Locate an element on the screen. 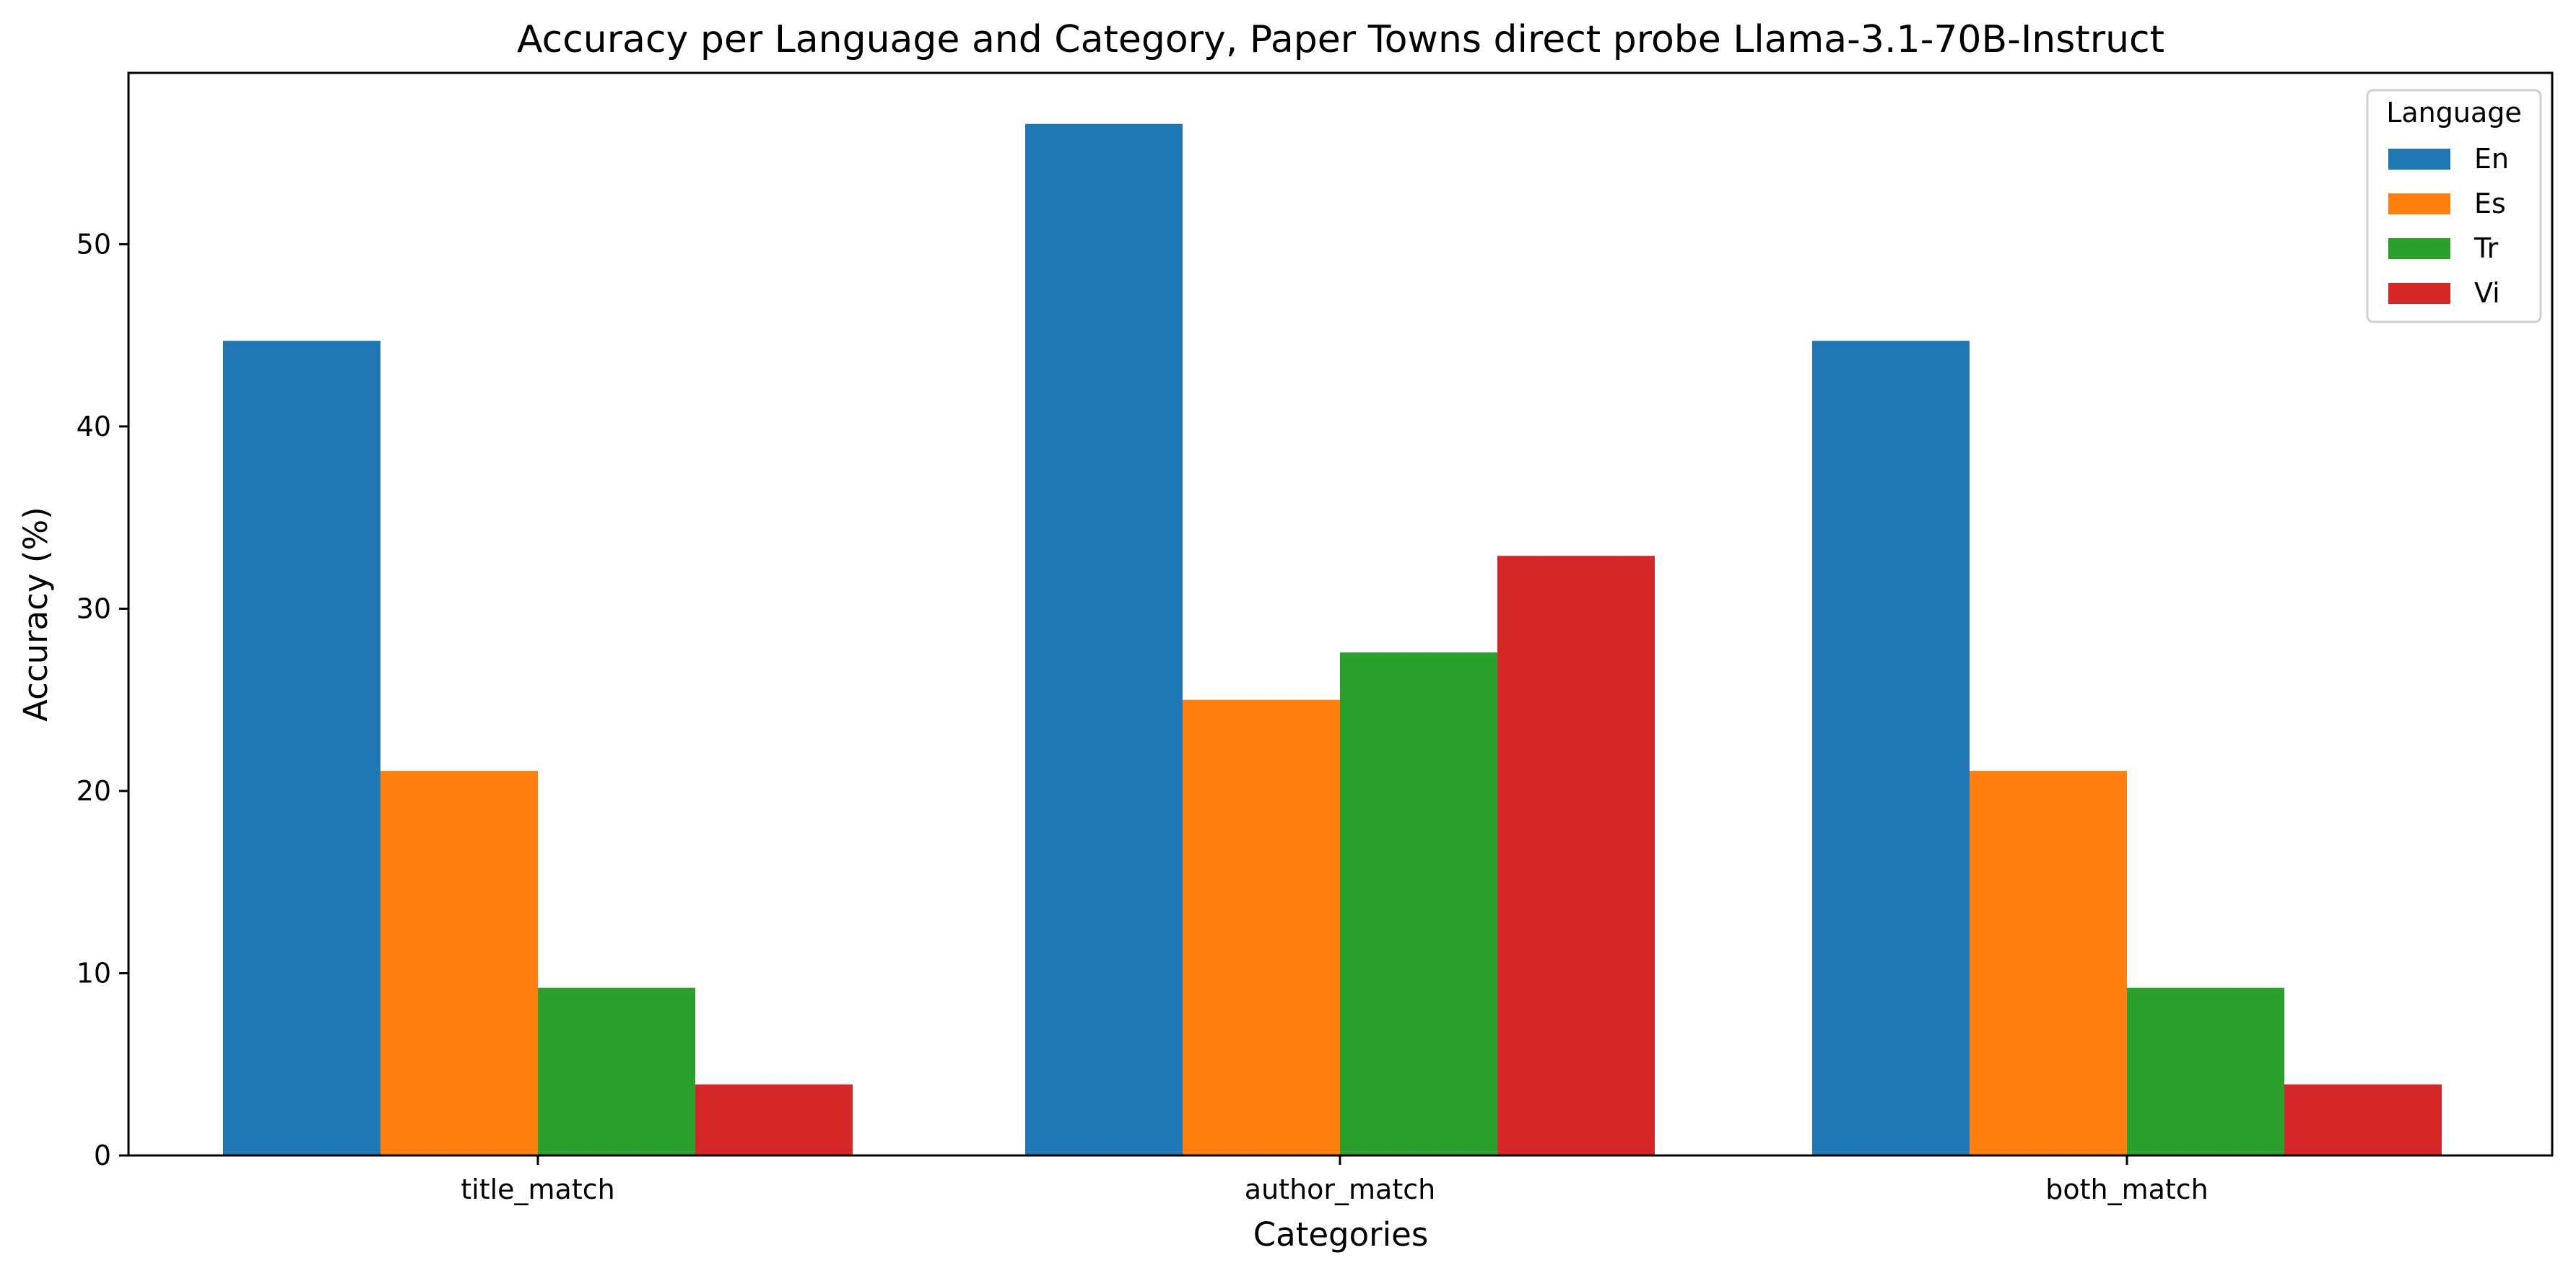 The image size is (2576, 1276). x-tick-label-title_match: title_match is located at coordinates (537, 1189).